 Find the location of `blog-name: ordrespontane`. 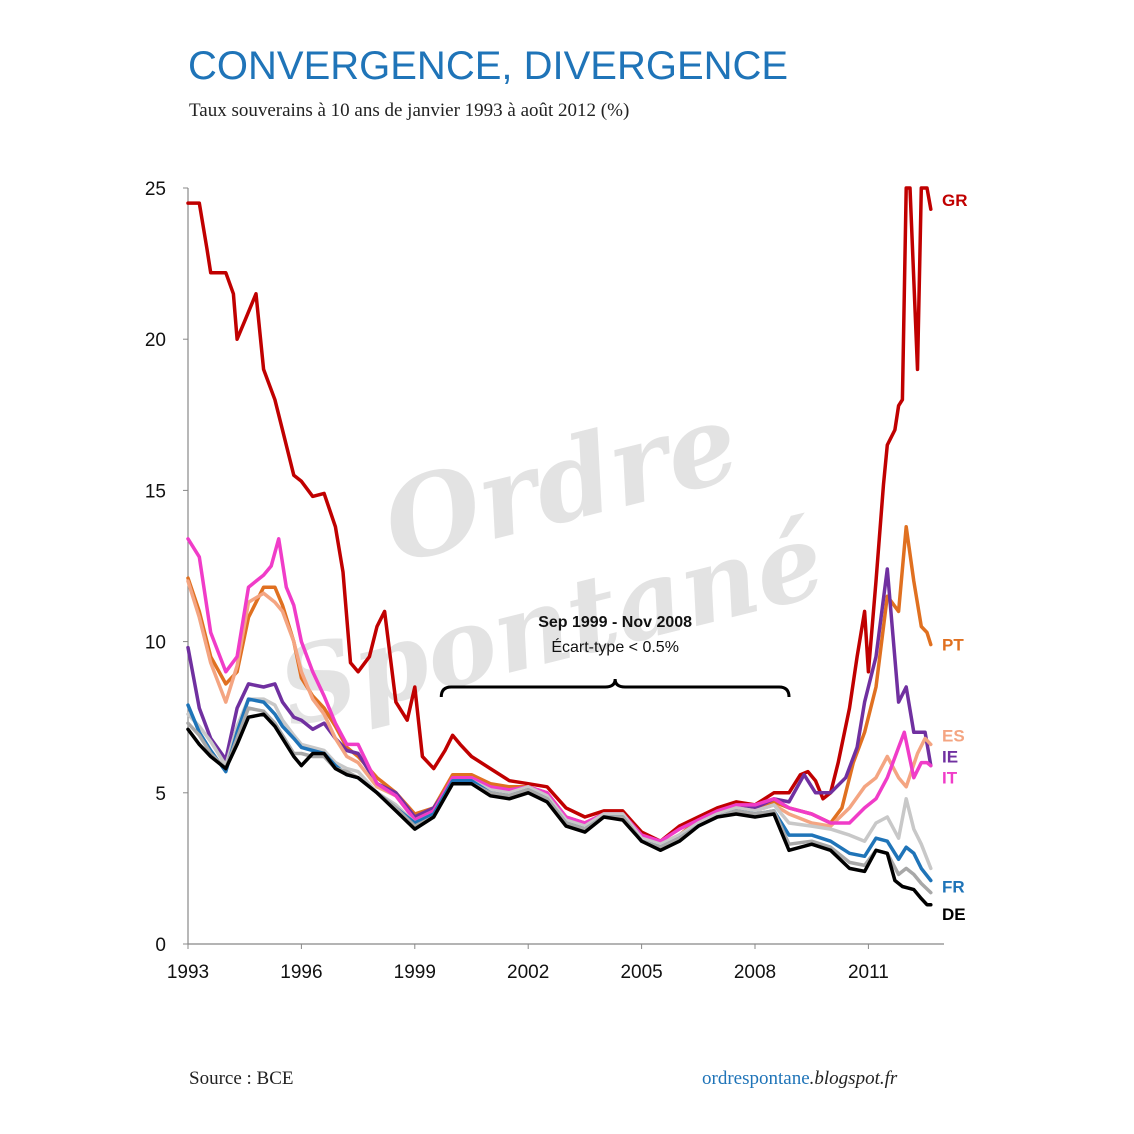

blog-name: ordrespontane is located at coordinates (756, 1078).